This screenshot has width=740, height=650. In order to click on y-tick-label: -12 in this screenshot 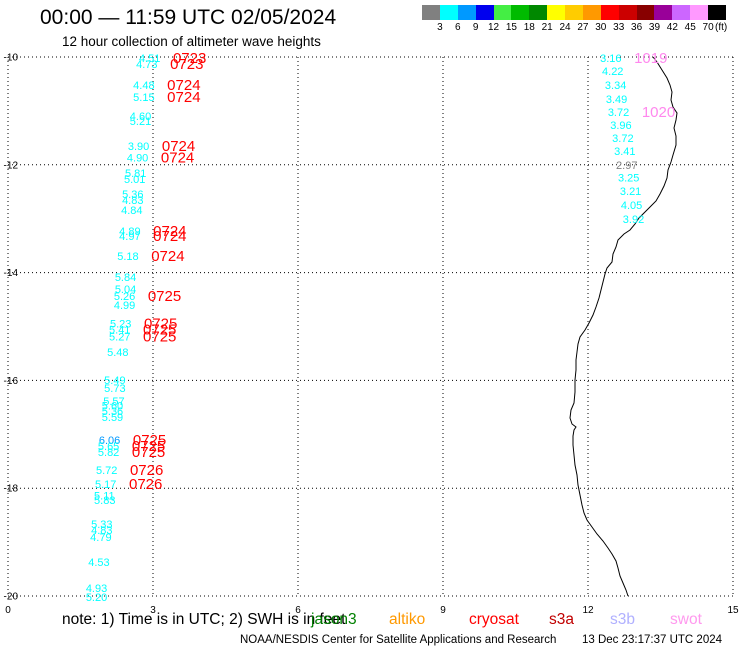, I will do `click(11, 165)`.